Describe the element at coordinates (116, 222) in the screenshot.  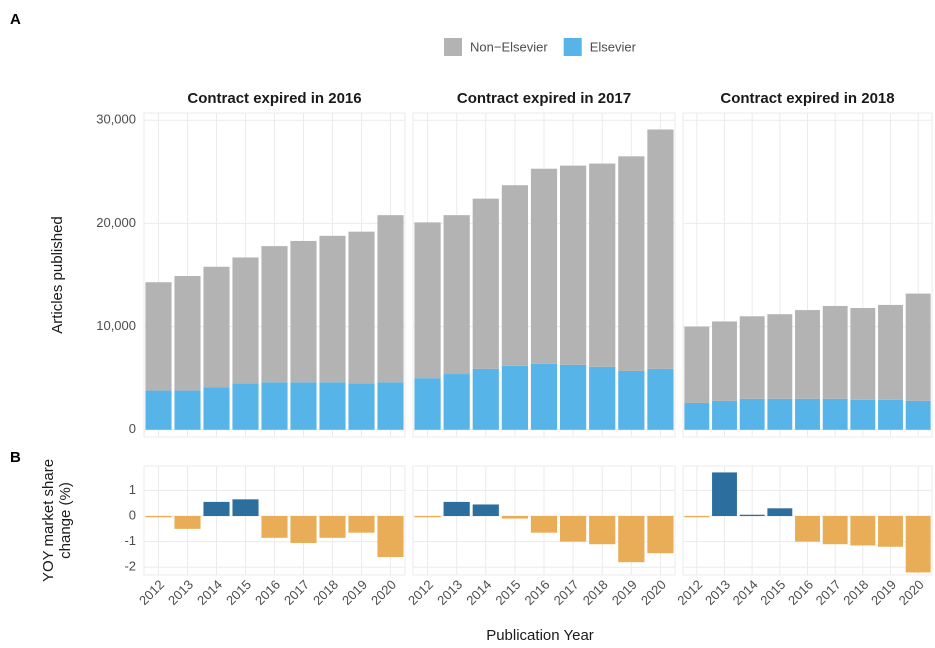
I see `y-tick-label: 20,000` at that location.